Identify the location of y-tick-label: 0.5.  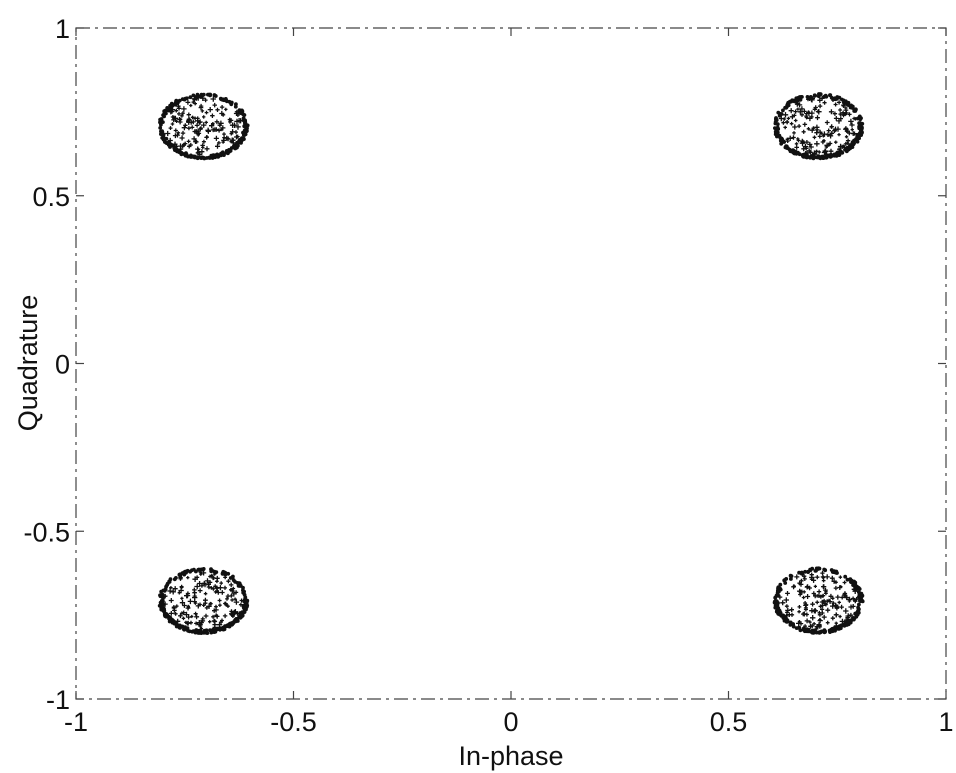
(51, 197).